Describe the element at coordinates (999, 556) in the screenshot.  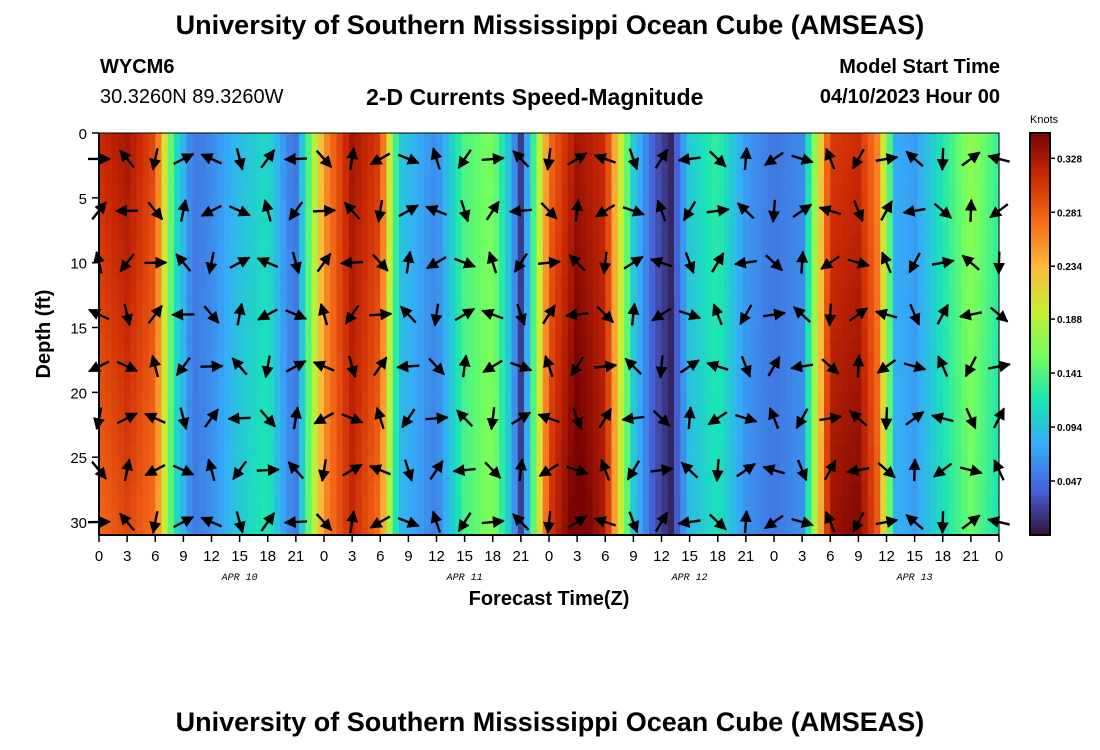
I see `x-tick-label: 0` at that location.